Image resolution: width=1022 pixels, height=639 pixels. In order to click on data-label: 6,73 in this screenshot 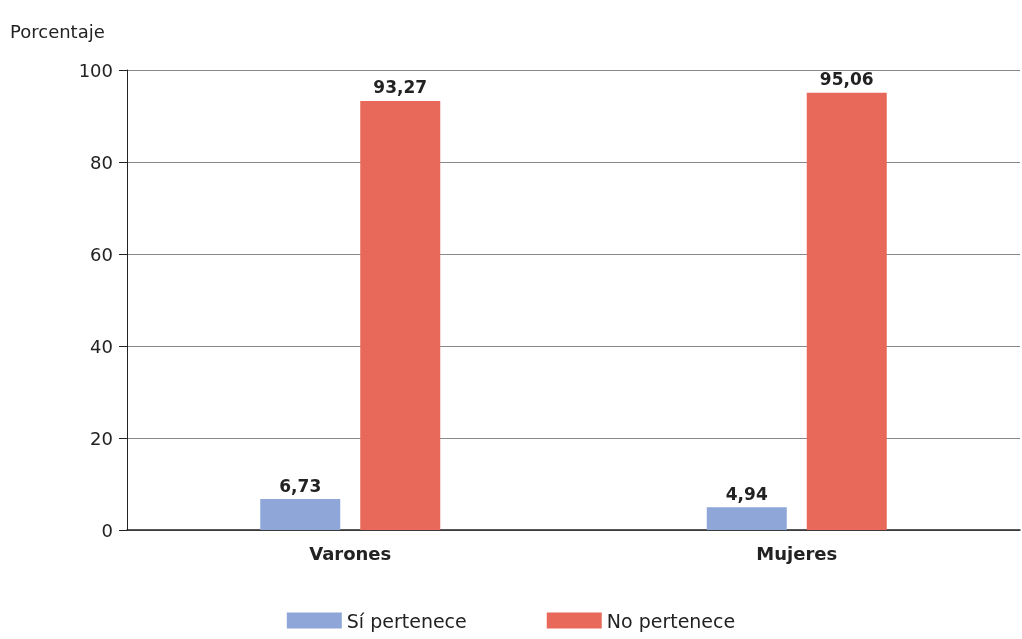, I will do `click(300, 485)`.